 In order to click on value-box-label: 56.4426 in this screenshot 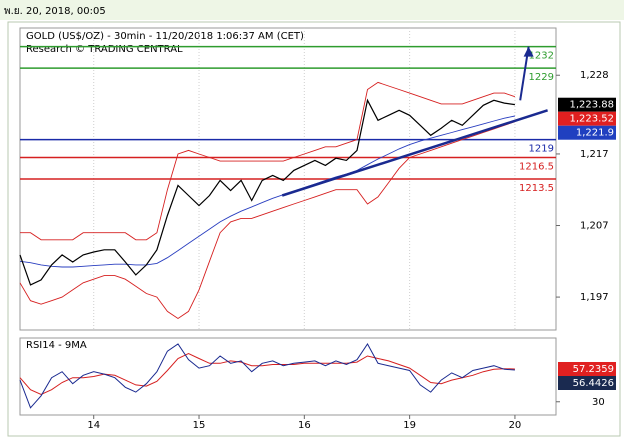, I will do `click(593, 383)`.